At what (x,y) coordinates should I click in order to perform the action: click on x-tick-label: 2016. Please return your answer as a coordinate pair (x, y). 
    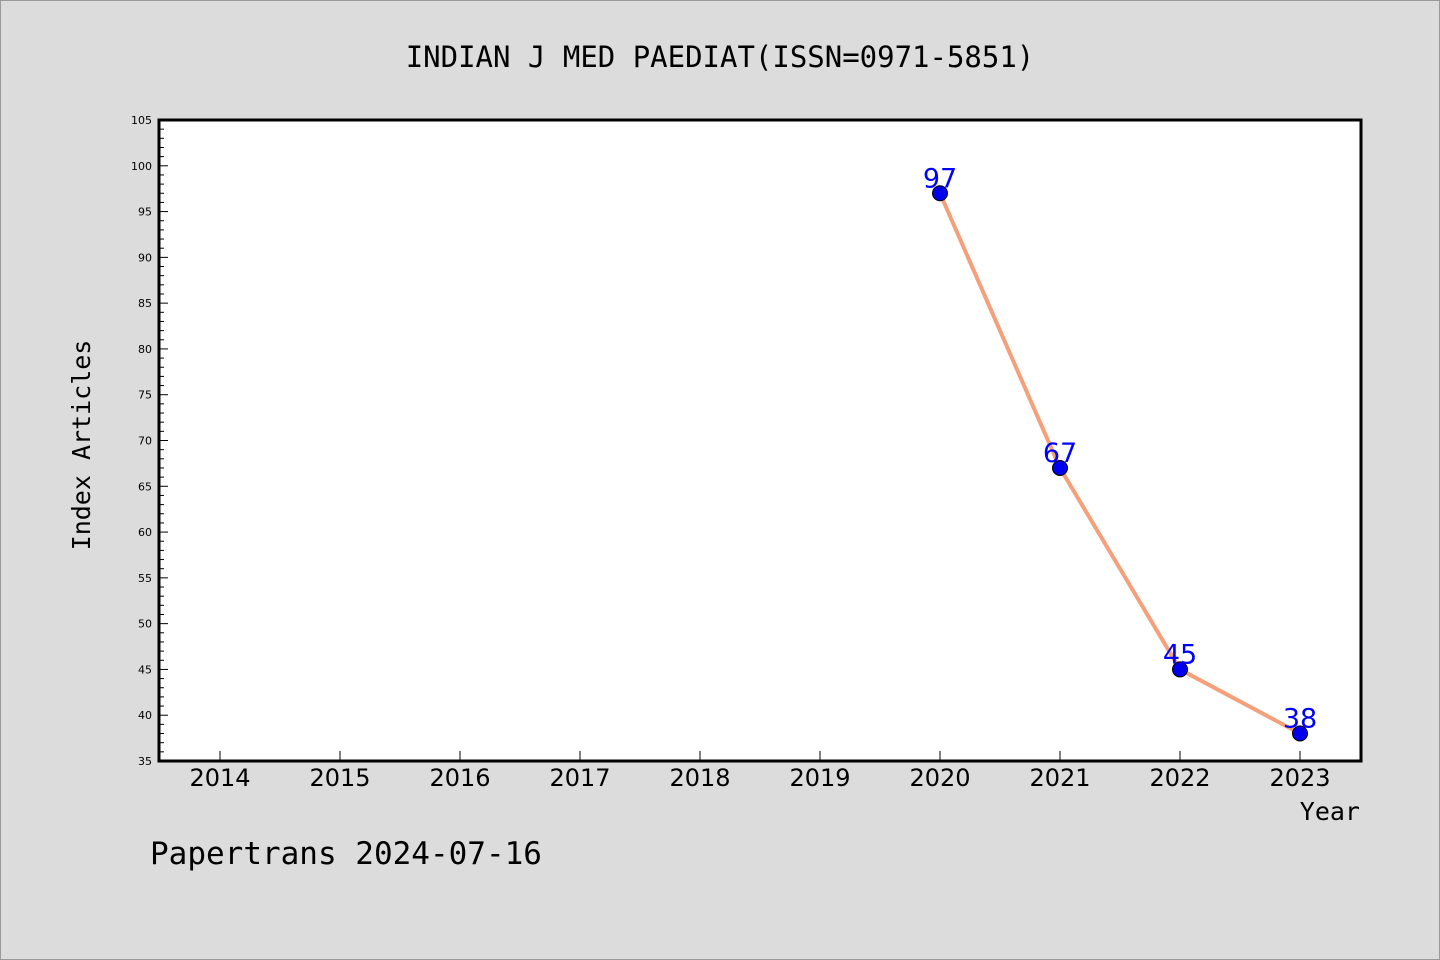
    Looking at the image, I should click on (459, 778).